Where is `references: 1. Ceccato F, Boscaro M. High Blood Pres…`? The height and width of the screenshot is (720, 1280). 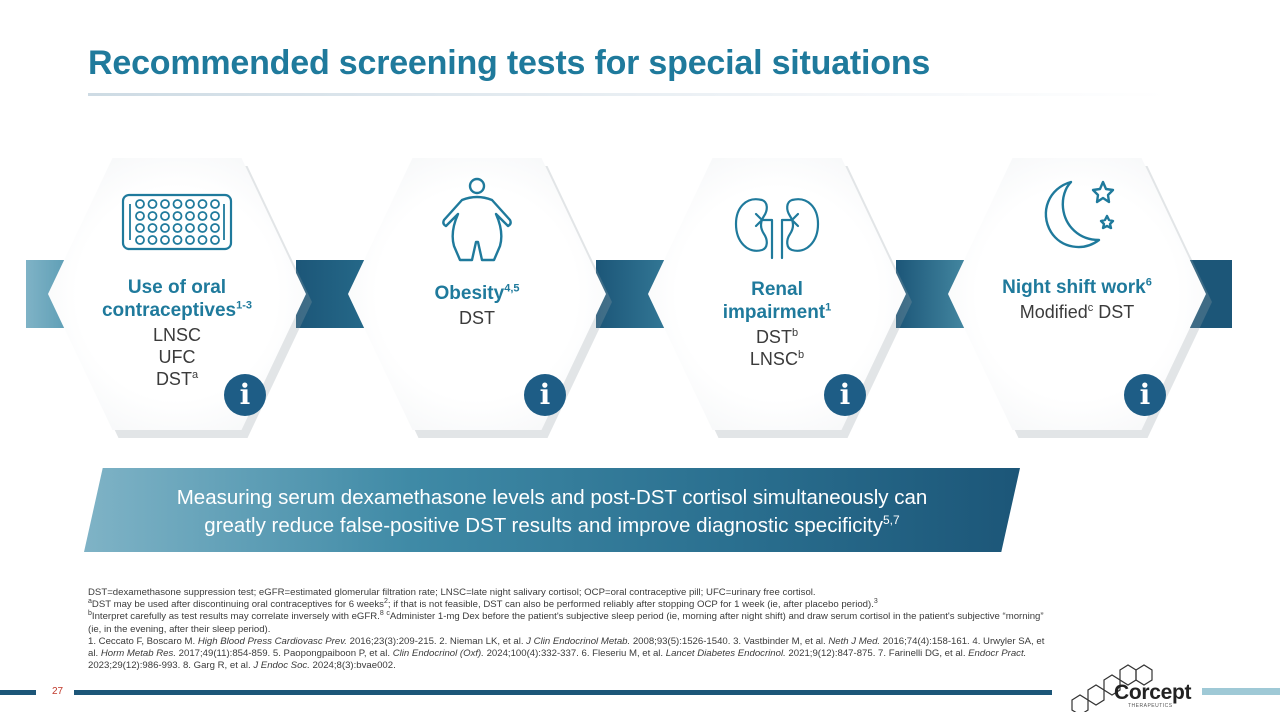
references: 1. Ceccato F, Boscaro M. High Blood Pres… is located at coordinates (566, 653).